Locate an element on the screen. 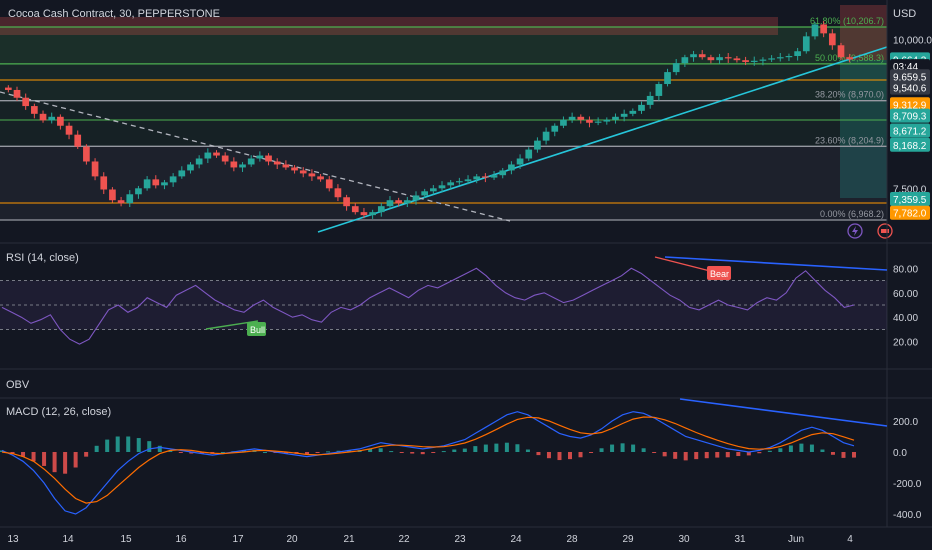 This screenshot has height=550, width=932. time-tick-label: 4 is located at coordinates (850, 539).